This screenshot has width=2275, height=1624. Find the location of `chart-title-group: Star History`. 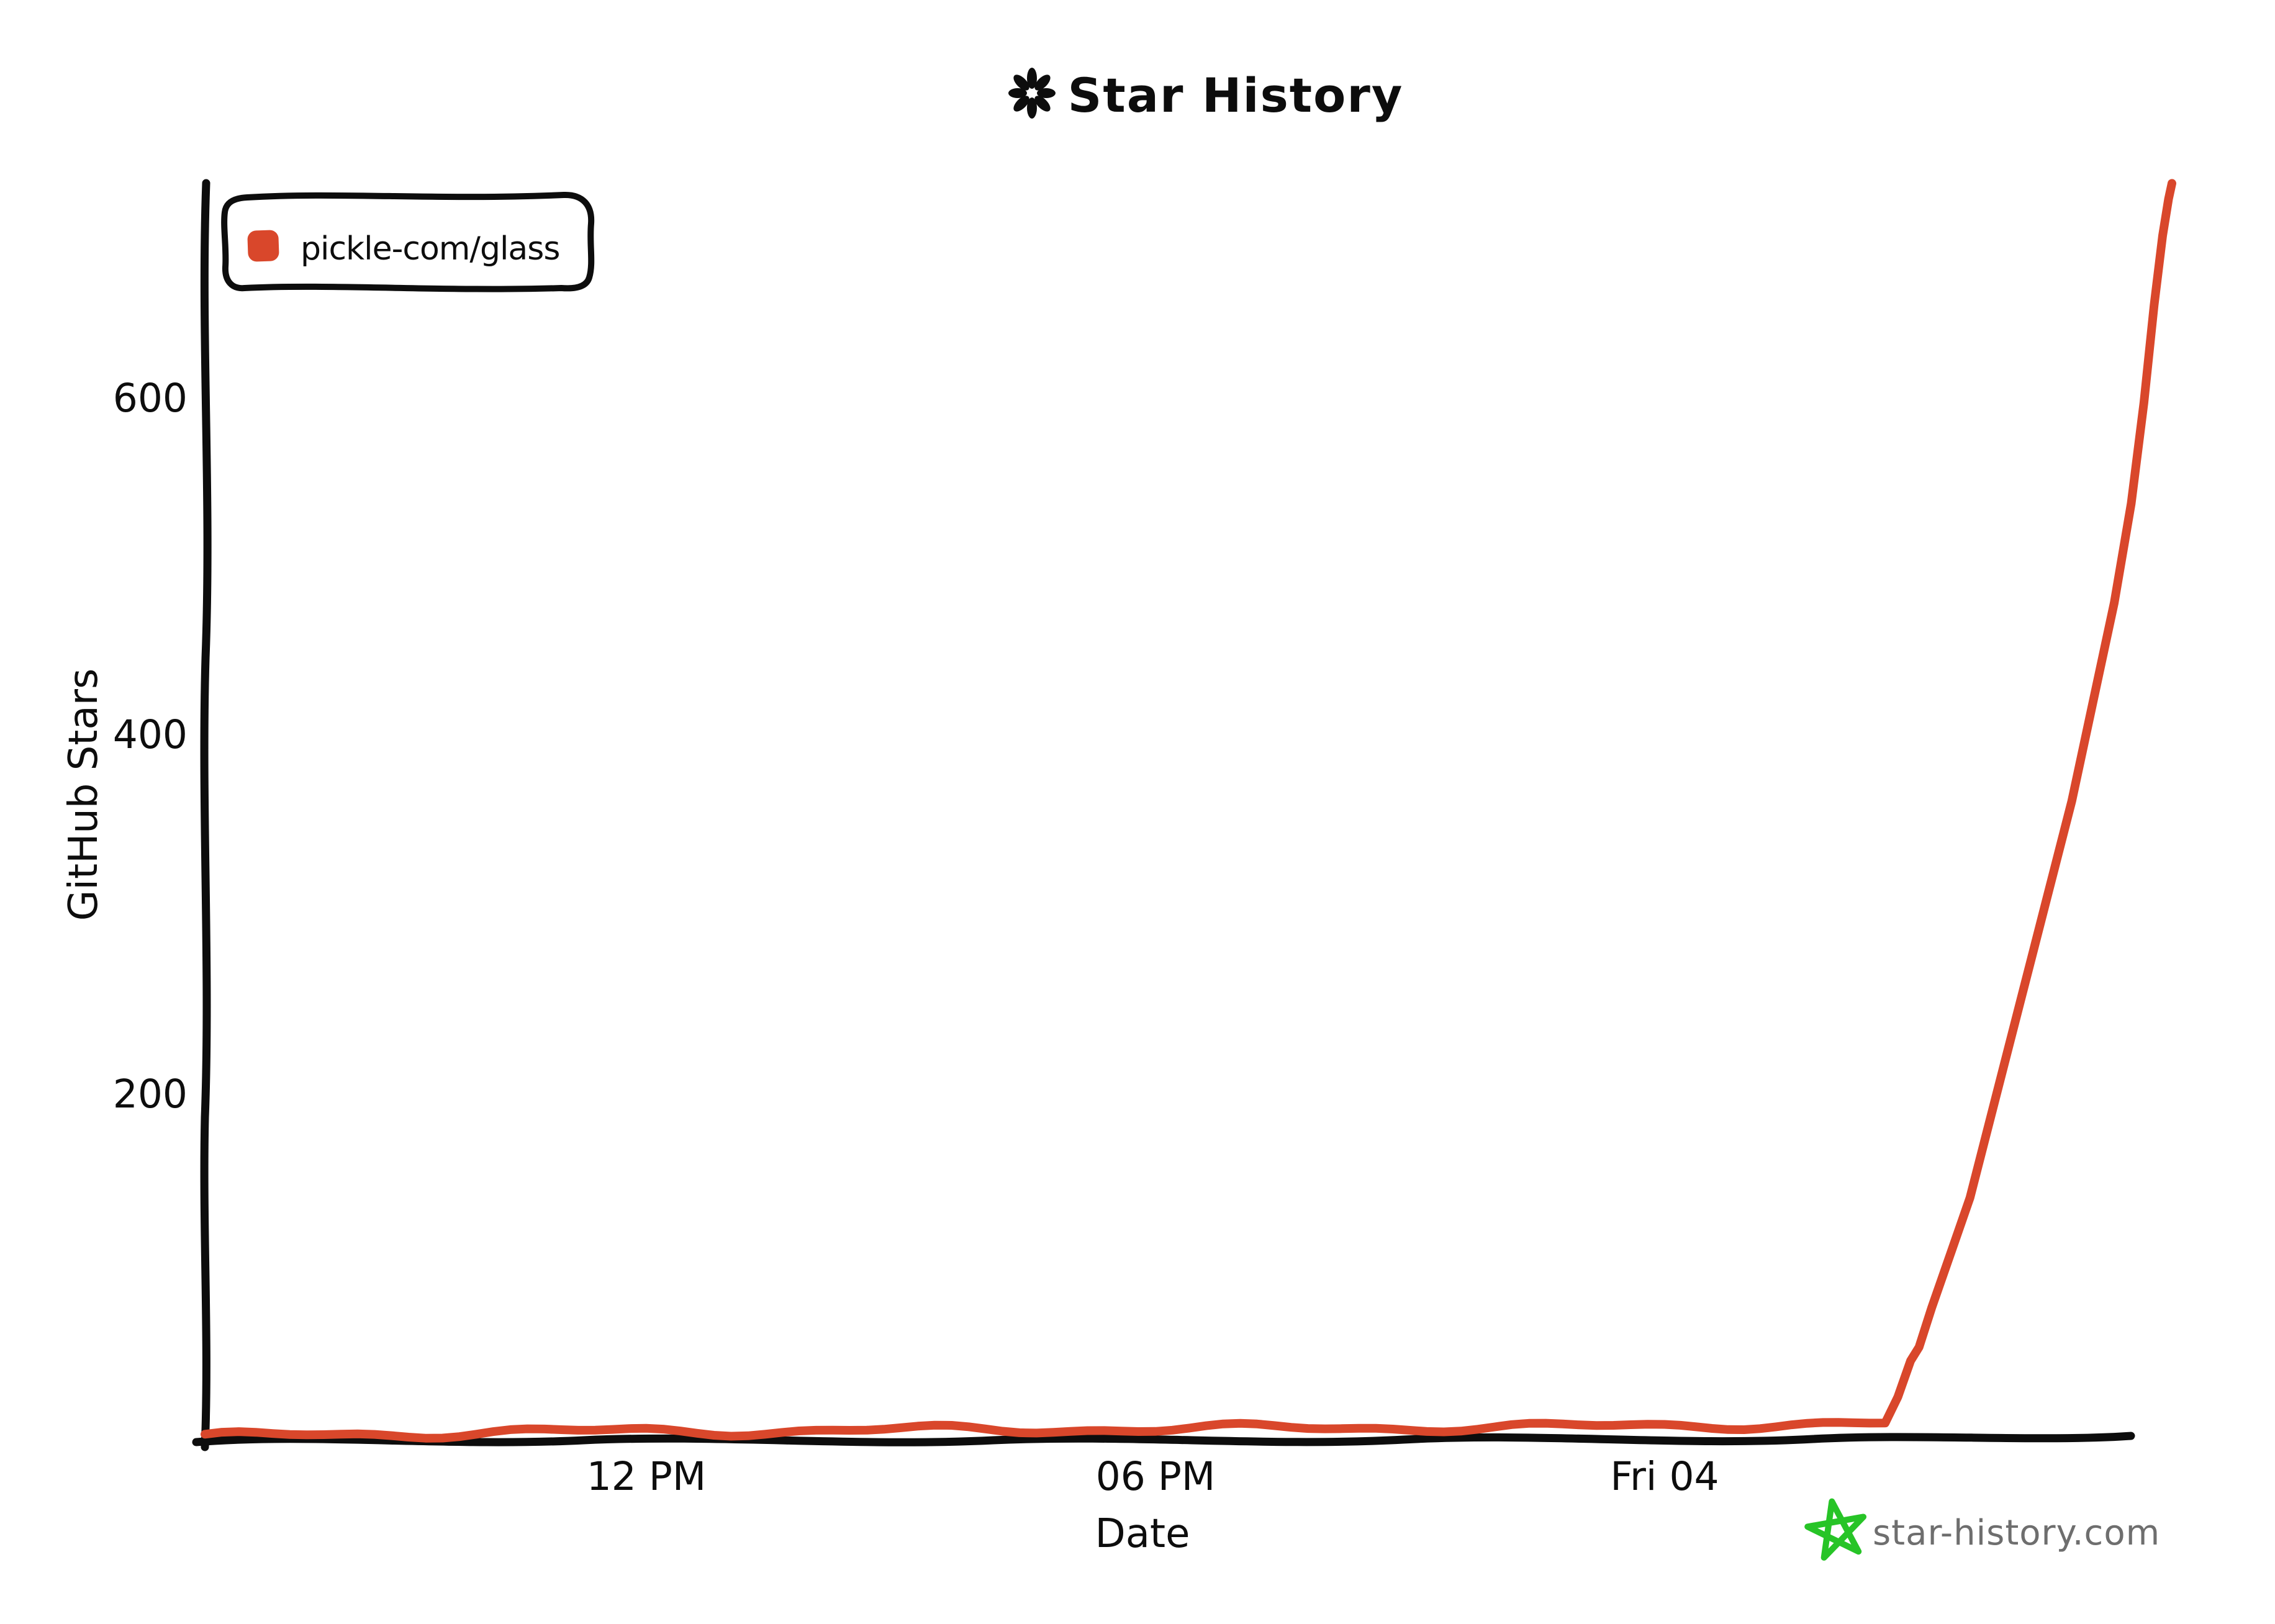

chart-title-group: Star History is located at coordinates (1206, 95).